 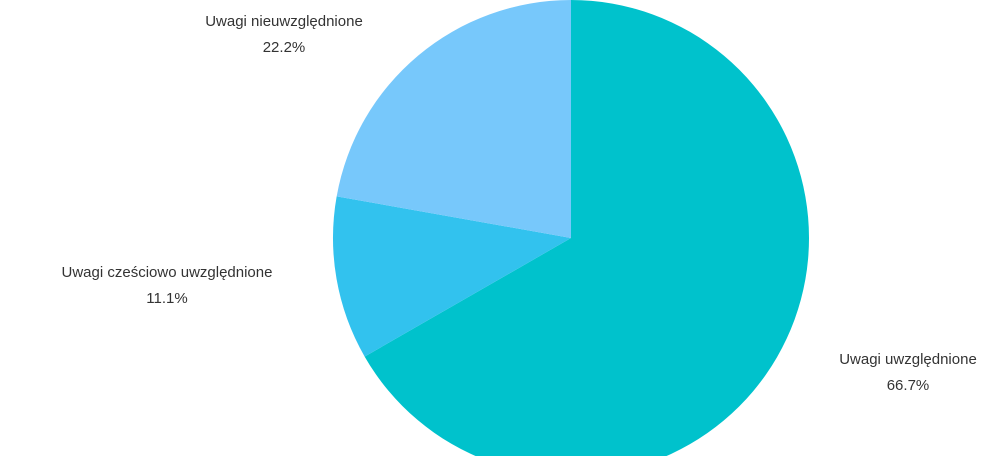 I want to click on slice-label-czesciowo: Uwagi cześciowo uwzględnione, so click(x=167, y=272).